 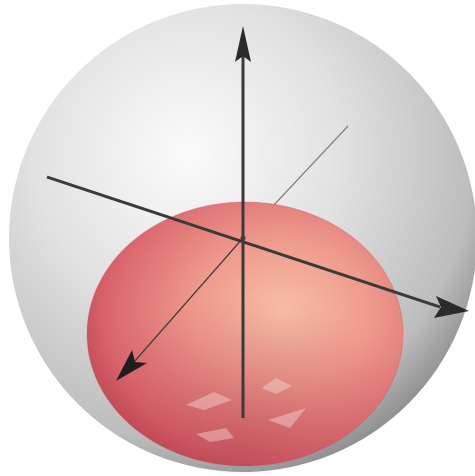 I want to click on right-arrow, so click(x=451, y=307).